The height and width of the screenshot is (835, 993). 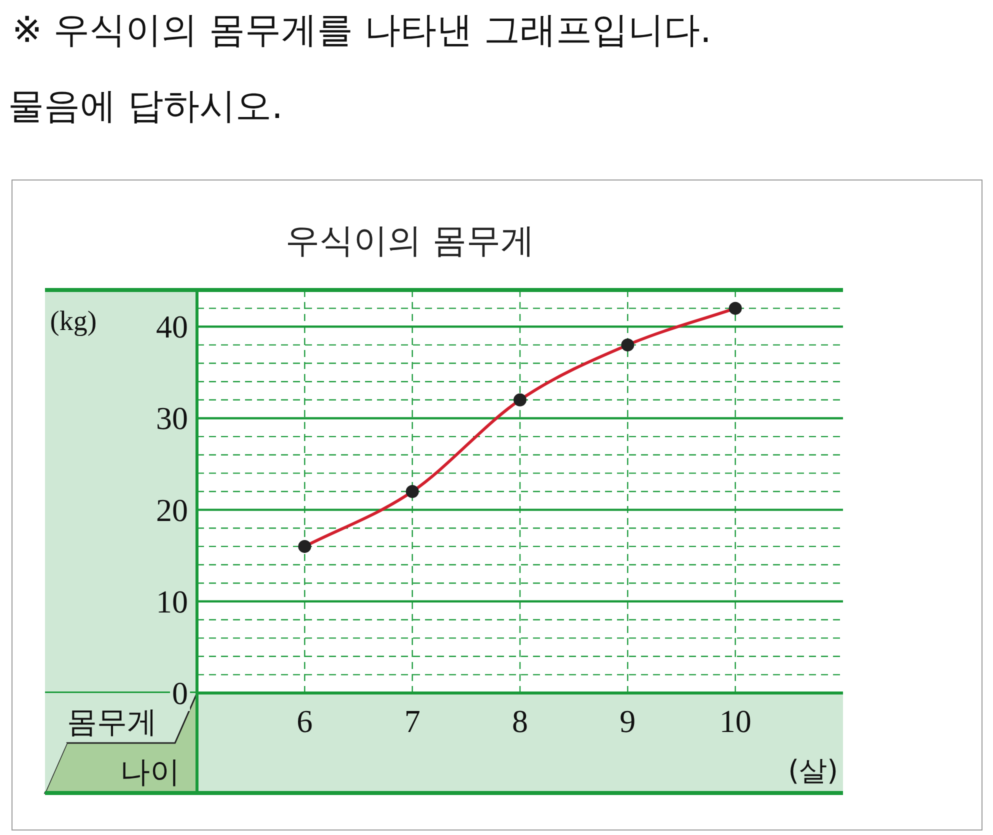 I want to click on x-tick-label: 8, so click(x=520, y=721).